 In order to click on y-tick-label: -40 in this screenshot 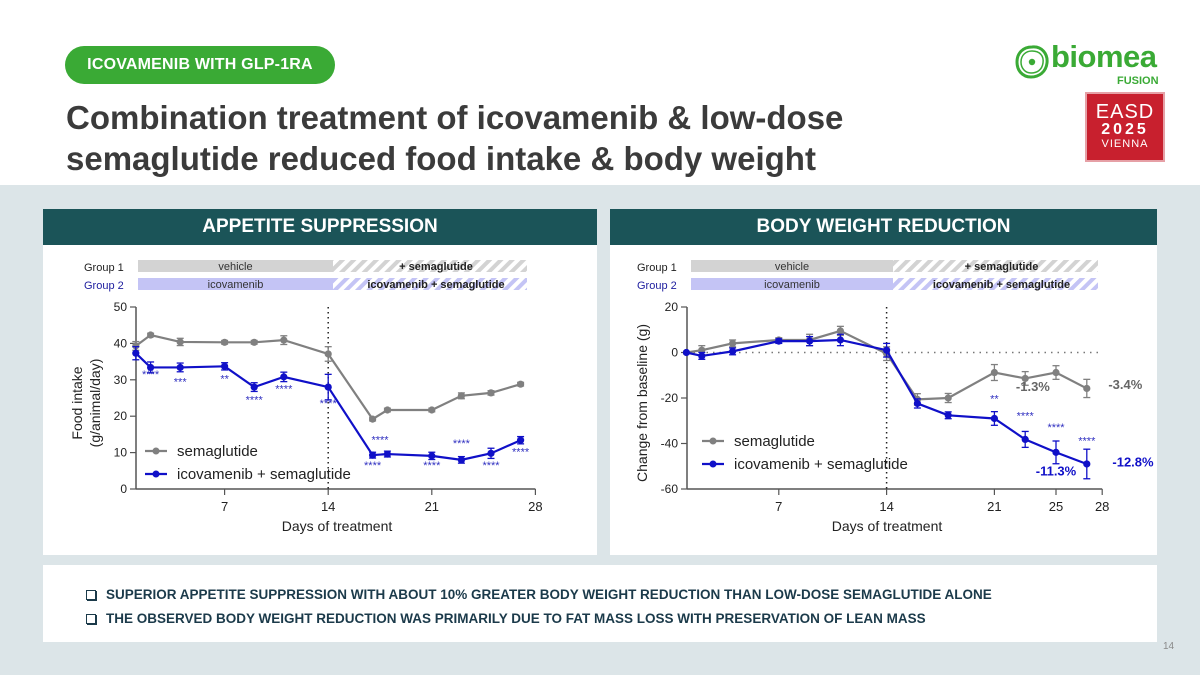, I will do `click(670, 444)`.